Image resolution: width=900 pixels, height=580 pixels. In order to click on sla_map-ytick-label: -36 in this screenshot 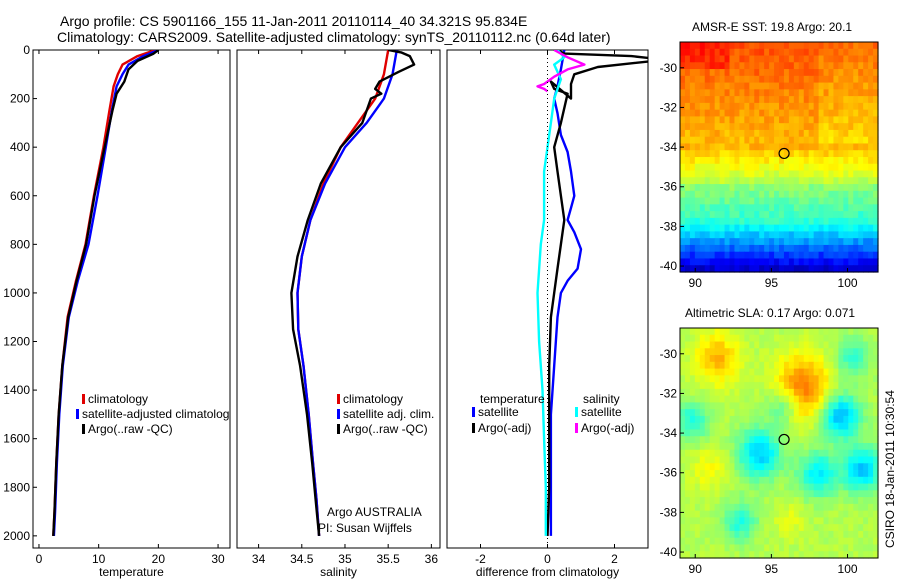, I will do `click(669, 473)`.